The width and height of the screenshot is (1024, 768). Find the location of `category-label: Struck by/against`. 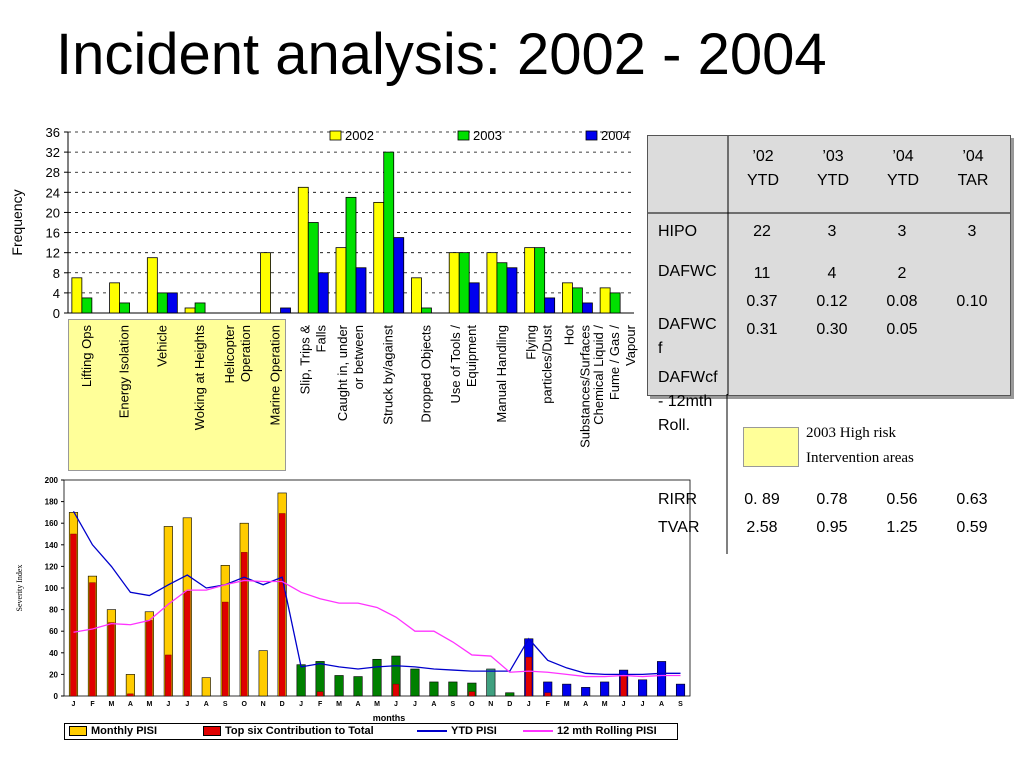

category-label: Struck by/against is located at coordinates (388, 375).